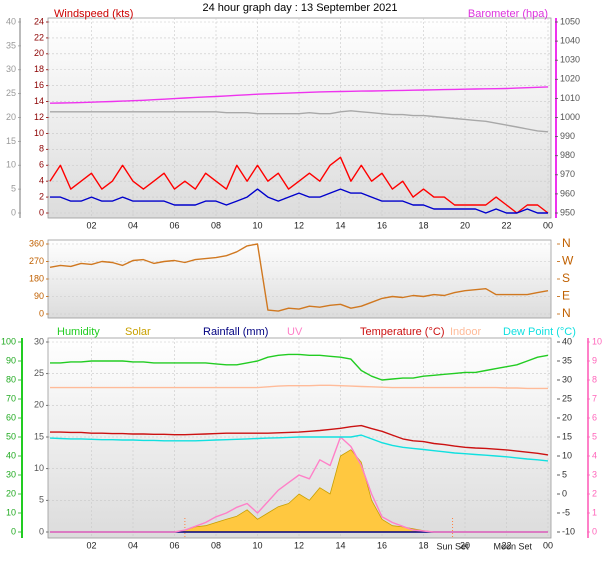  Describe the element at coordinates (39, 37) in the screenshot. I see `tick-label: 22` at that location.